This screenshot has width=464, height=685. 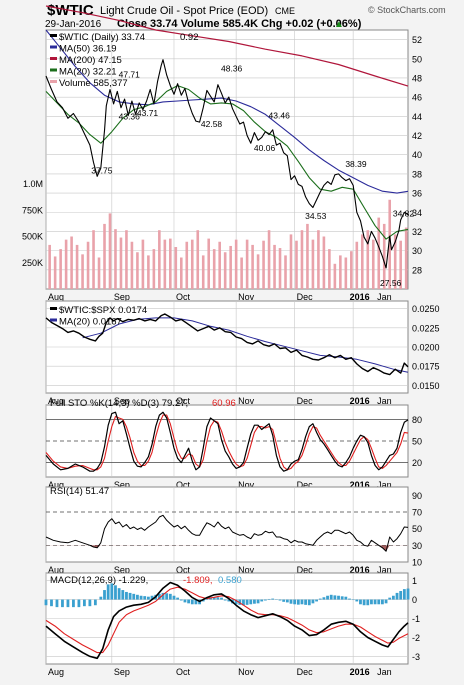 I want to click on volume-tick-label: 250K, so click(x=32, y=263).